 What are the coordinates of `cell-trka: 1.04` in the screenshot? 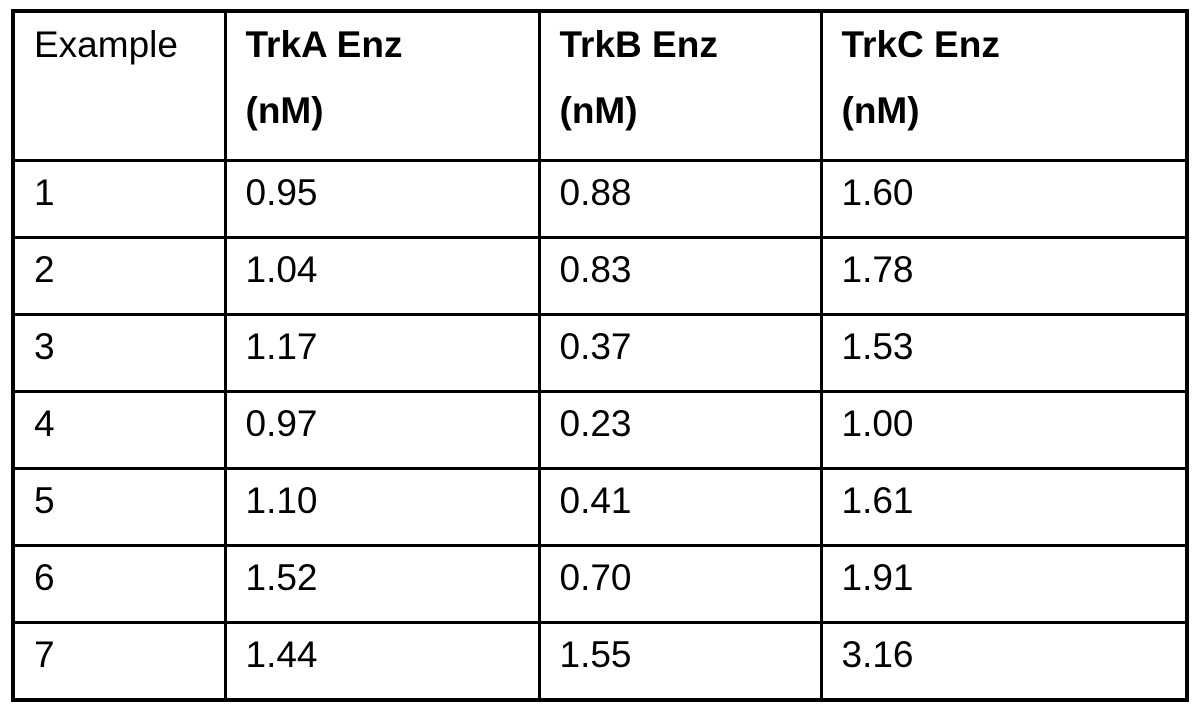 It's located at (382, 276).